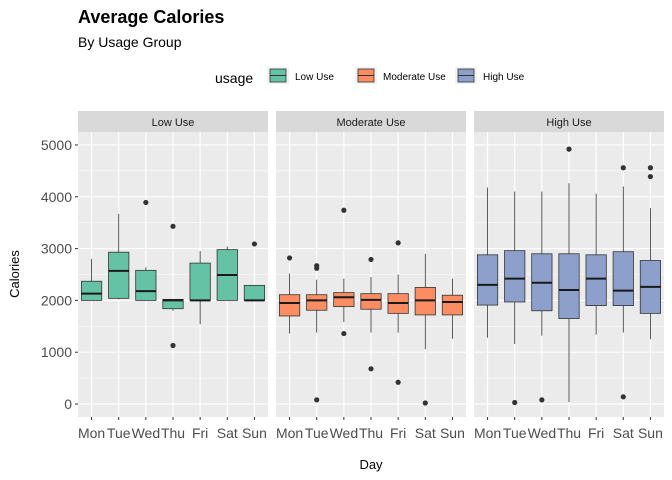 The height and width of the screenshot is (480, 672). What do you see at coordinates (56, 352) in the screenshot?
I see `y-tick-label: 1000` at bounding box center [56, 352].